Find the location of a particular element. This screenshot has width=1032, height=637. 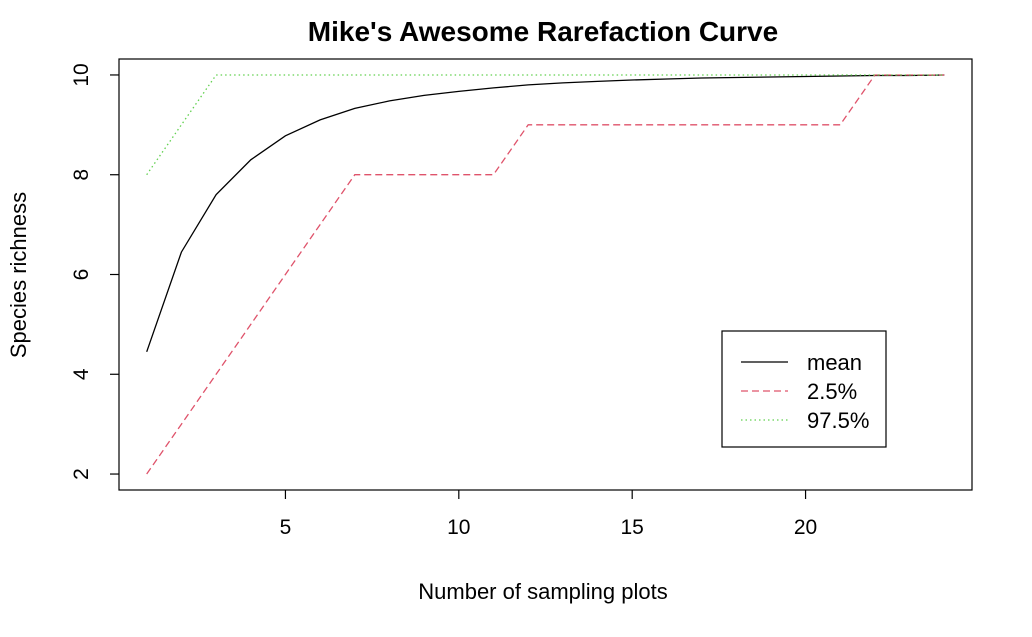

y-tick-label: 8 is located at coordinates (81, 175).